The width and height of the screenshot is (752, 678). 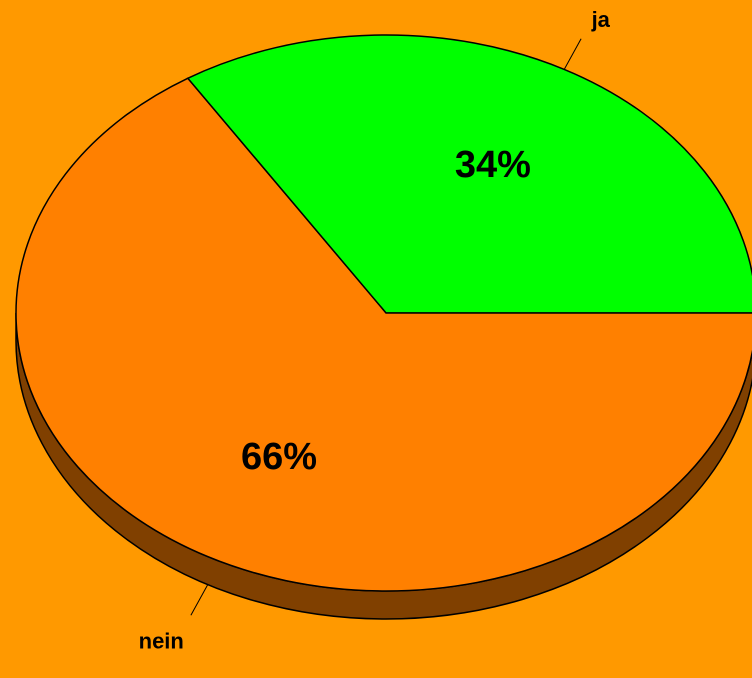 What do you see at coordinates (493, 165) in the screenshot?
I see `value-label: 34%` at bounding box center [493, 165].